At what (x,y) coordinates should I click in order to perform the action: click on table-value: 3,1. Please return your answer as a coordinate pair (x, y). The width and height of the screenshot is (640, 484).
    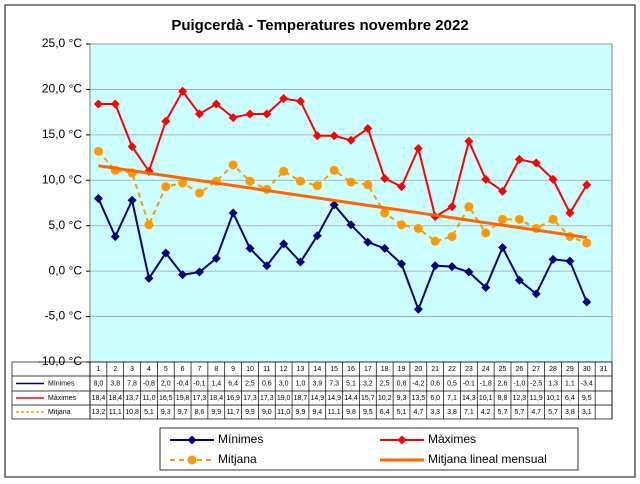
    Looking at the image, I should click on (587, 412).